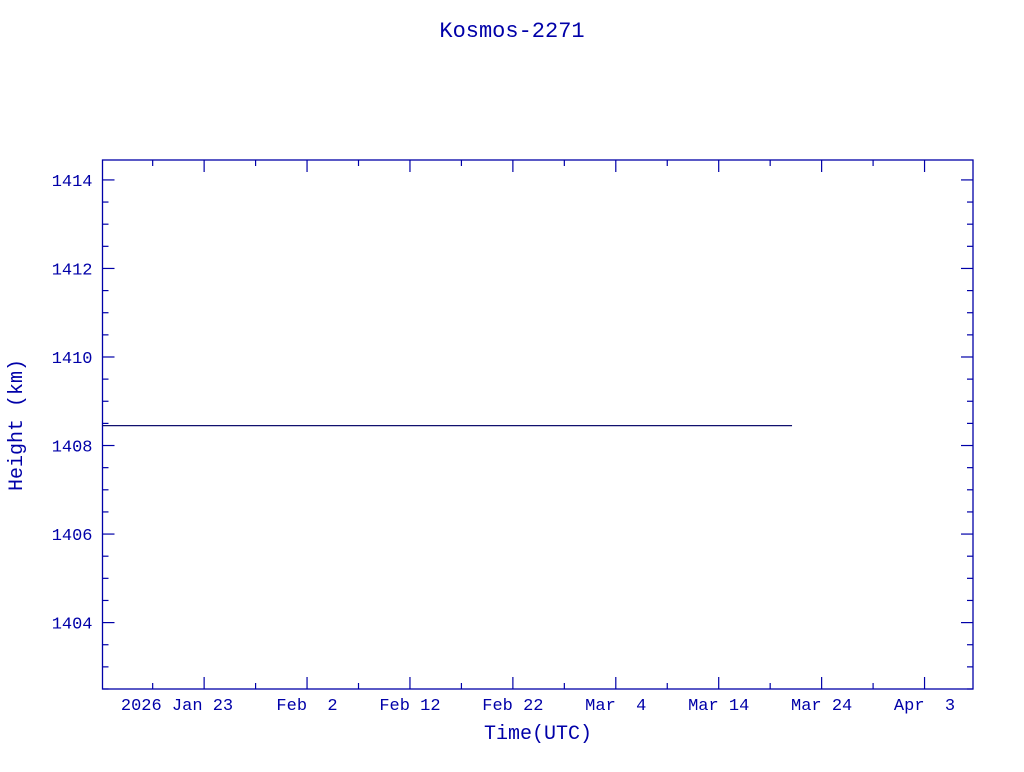 Image resolution: width=1024 pixels, height=772 pixels. What do you see at coordinates (409, 706) in the screenshot?
I see `x-tick-label: Feb 12` at bounding box center [409, 706].